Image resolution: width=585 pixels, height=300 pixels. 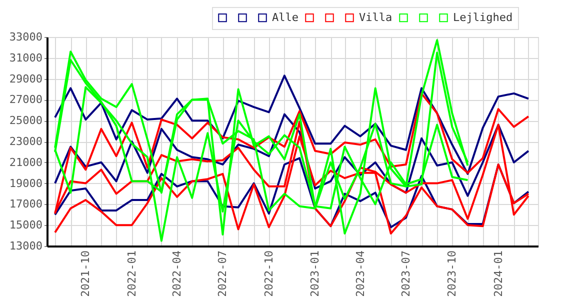 I want to click on y-tick-label: 13000, so click(x=25, y=246).